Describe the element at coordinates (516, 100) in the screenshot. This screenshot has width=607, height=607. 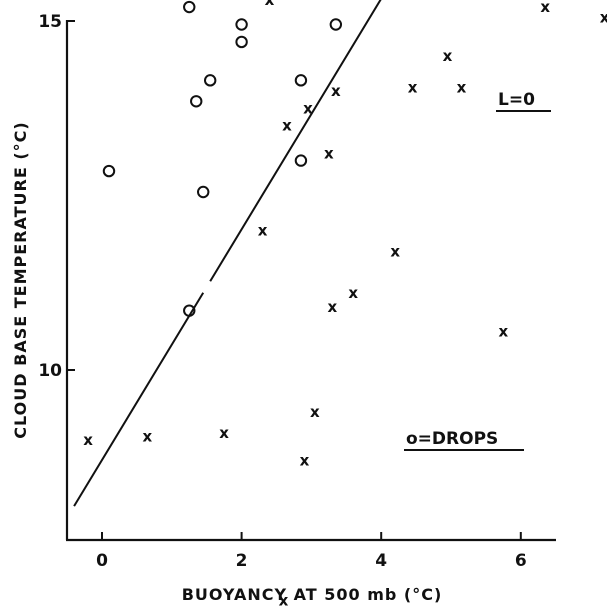
I see `fit-line-label: L=0` at that location.